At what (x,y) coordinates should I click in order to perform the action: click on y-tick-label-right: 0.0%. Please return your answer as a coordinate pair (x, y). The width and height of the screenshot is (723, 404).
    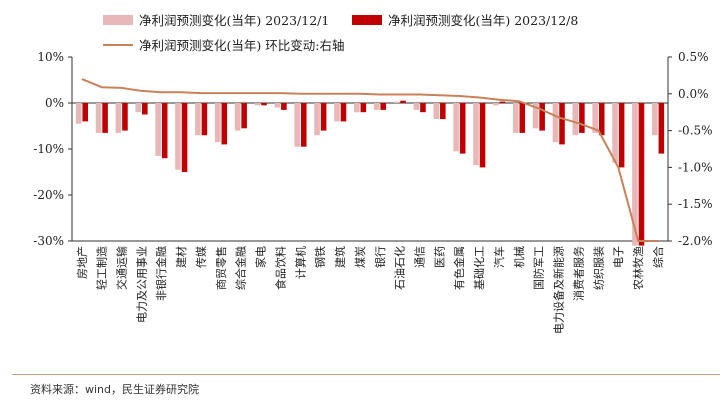
    Looking at the image, I should click on (693, 94).